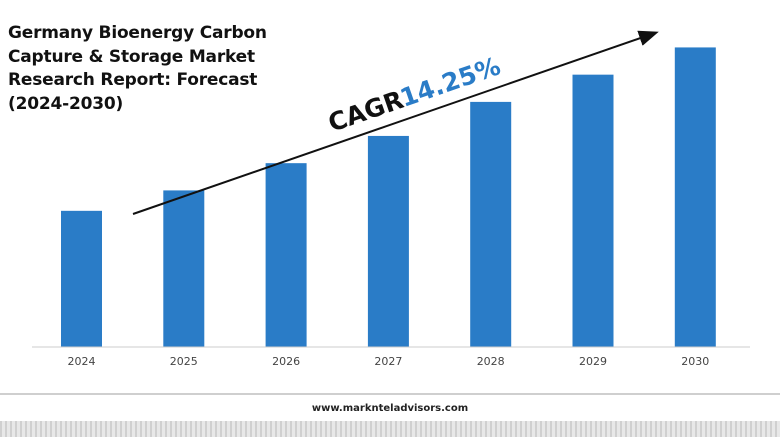 The width and height of the screenshot is (780, 442). What do you see at coordinates (390, 429) in the screenshot?
I see `footer-decoration` at bounding box center [390, 429].